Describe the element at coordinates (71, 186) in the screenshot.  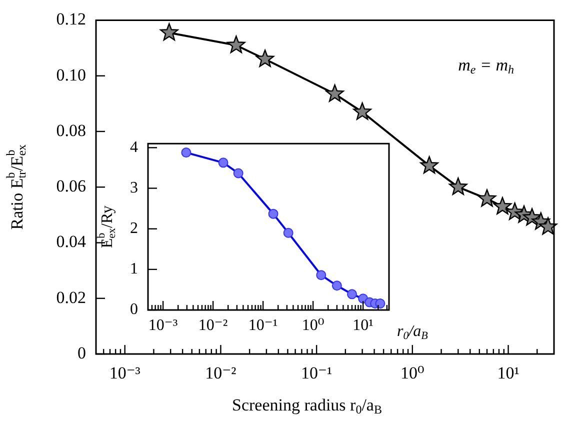
I see `y-tick-label: 0.06` at that location.